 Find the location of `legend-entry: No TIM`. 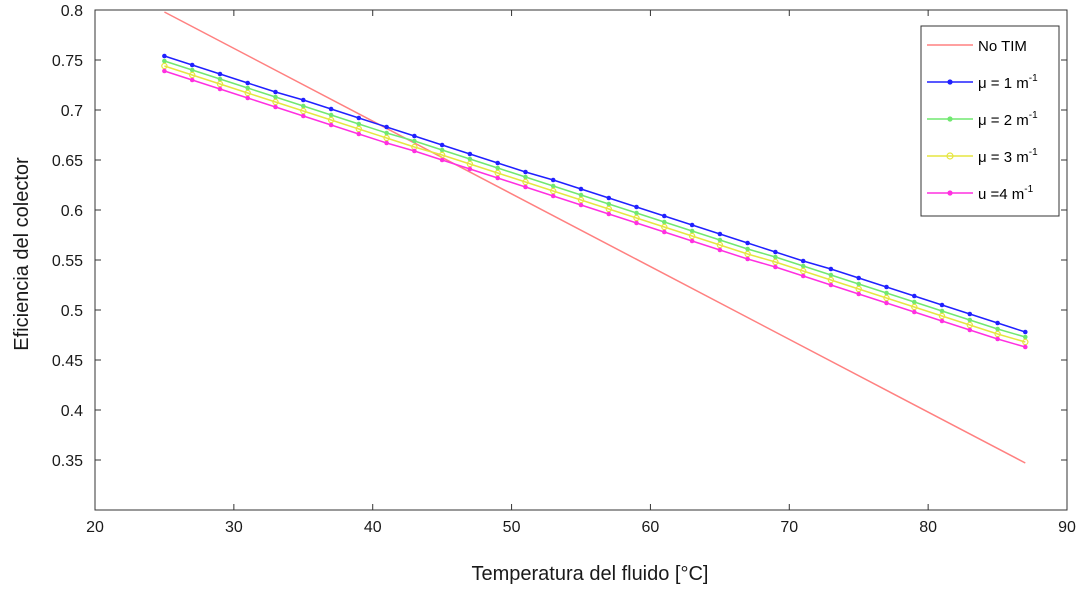

legend-entry: No TIM is located at coordinates (977, 46).